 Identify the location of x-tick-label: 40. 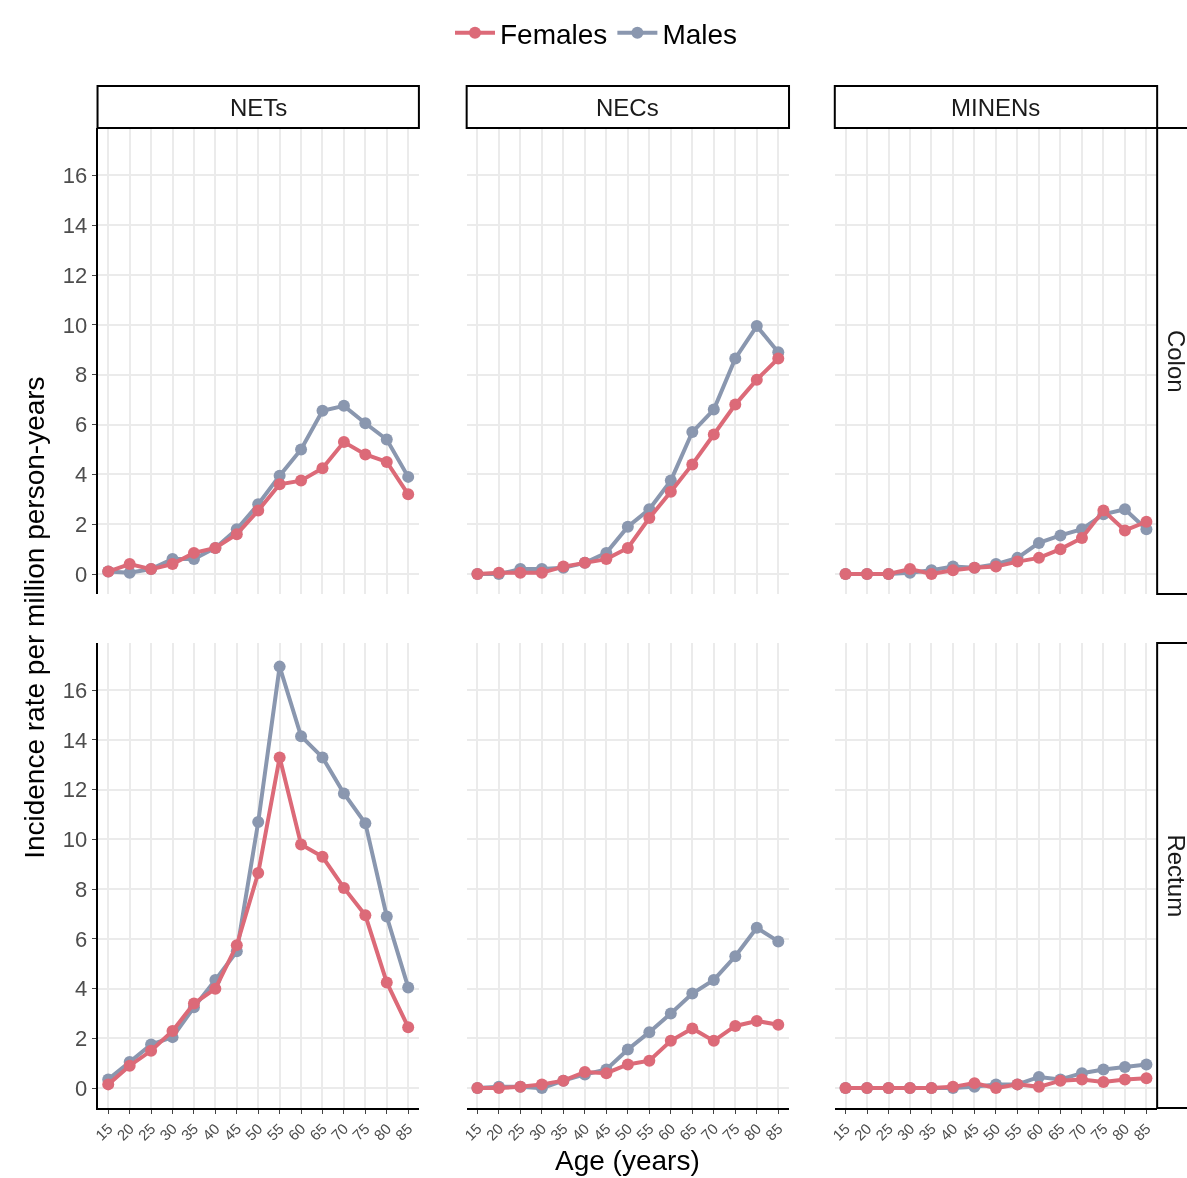
(948, 1131).